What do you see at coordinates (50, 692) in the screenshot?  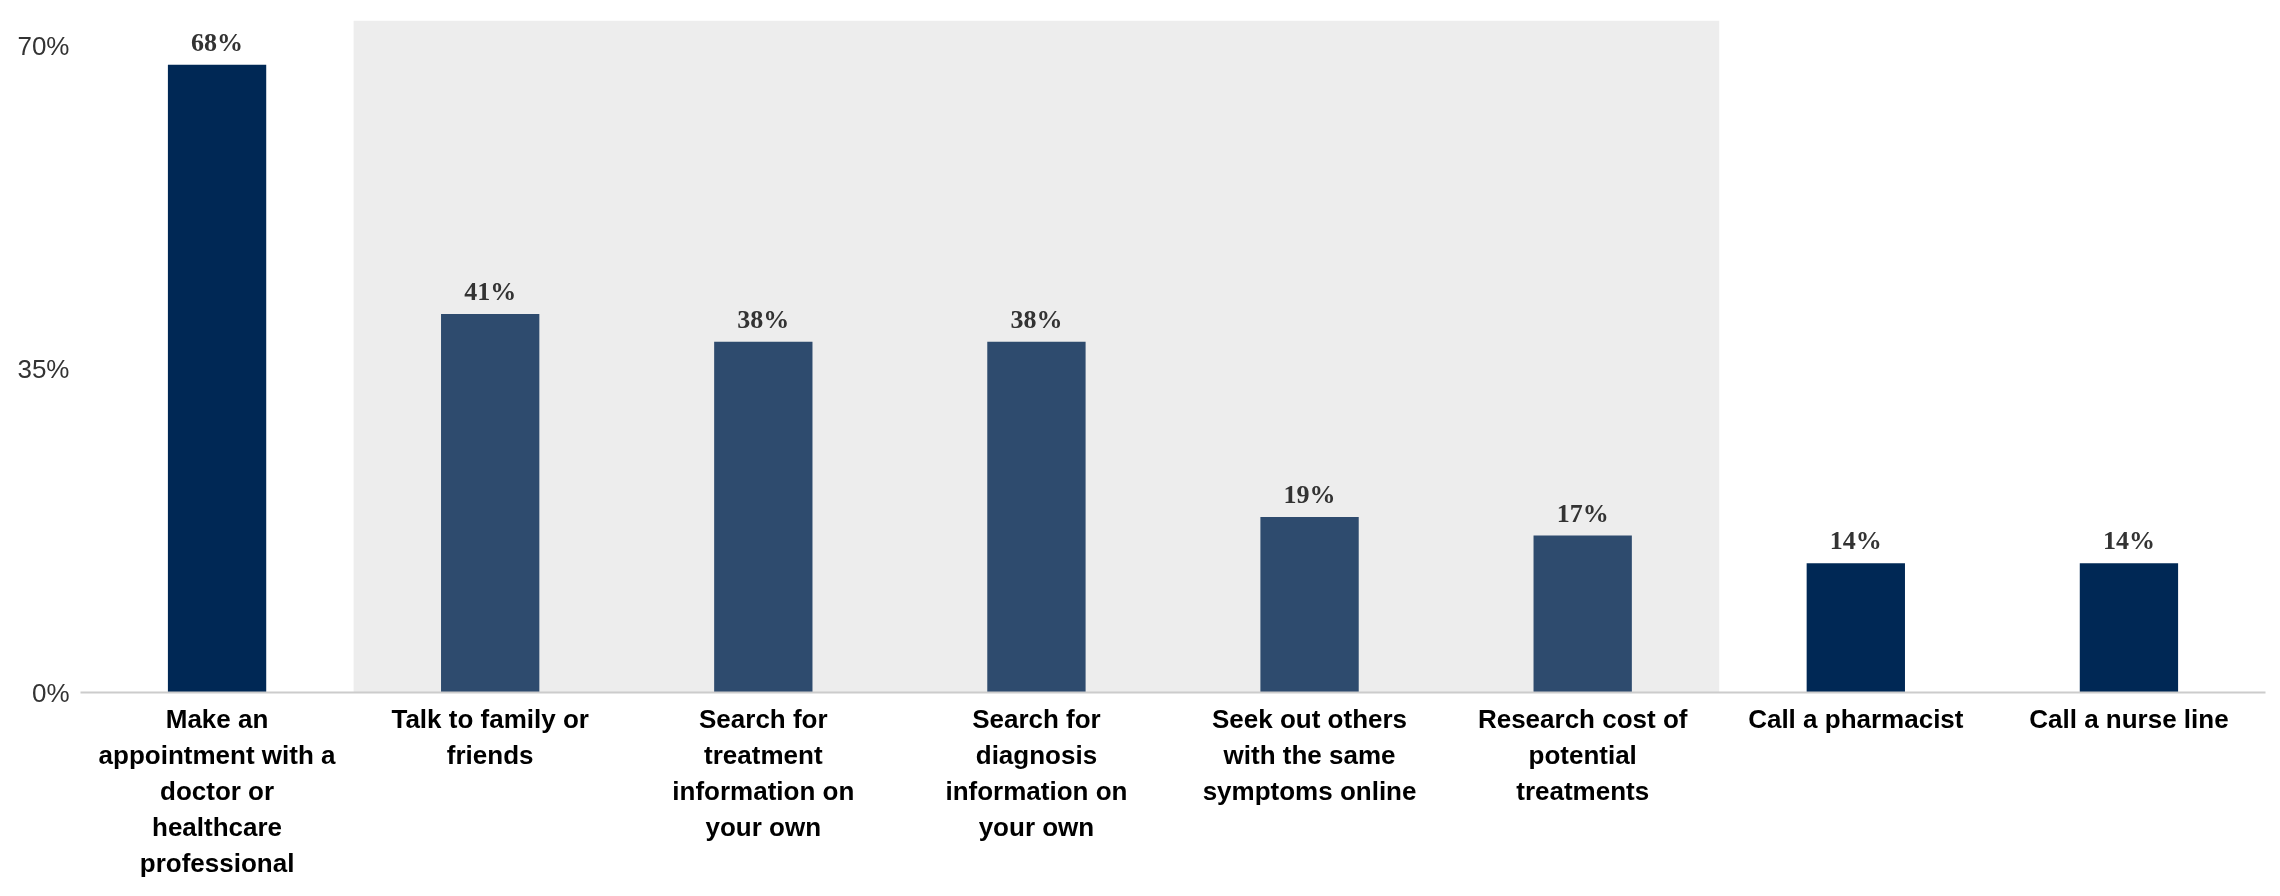 I see `y-tick-label: 0%` at bounding box center [50, 692].